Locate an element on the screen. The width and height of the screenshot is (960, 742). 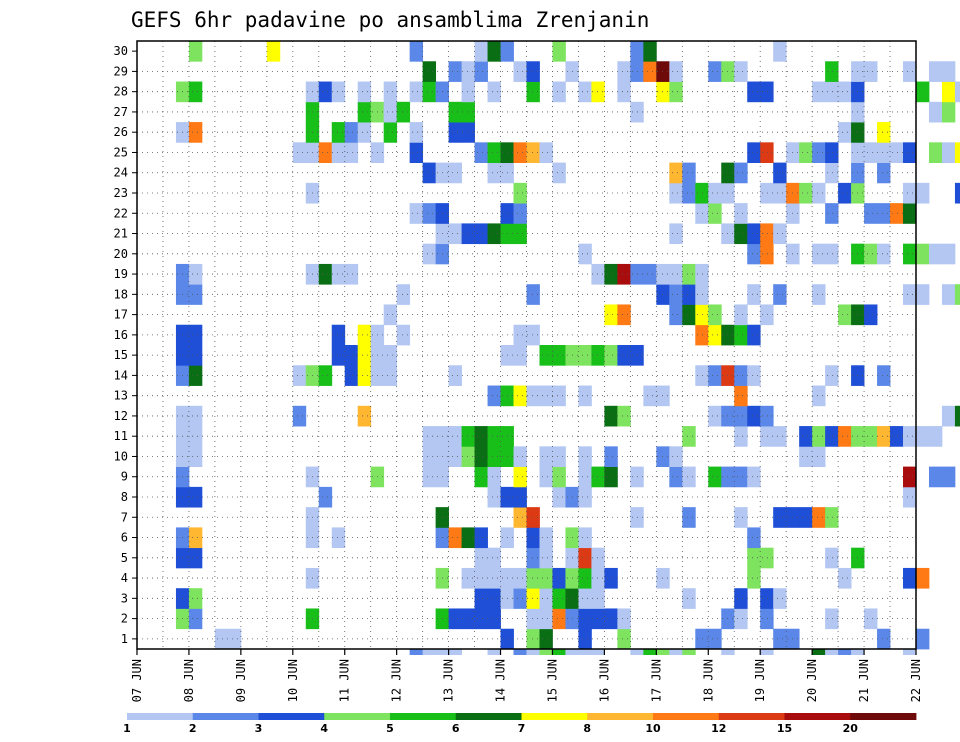
colorbar-label: 3 is located at coordinates (259, 728).